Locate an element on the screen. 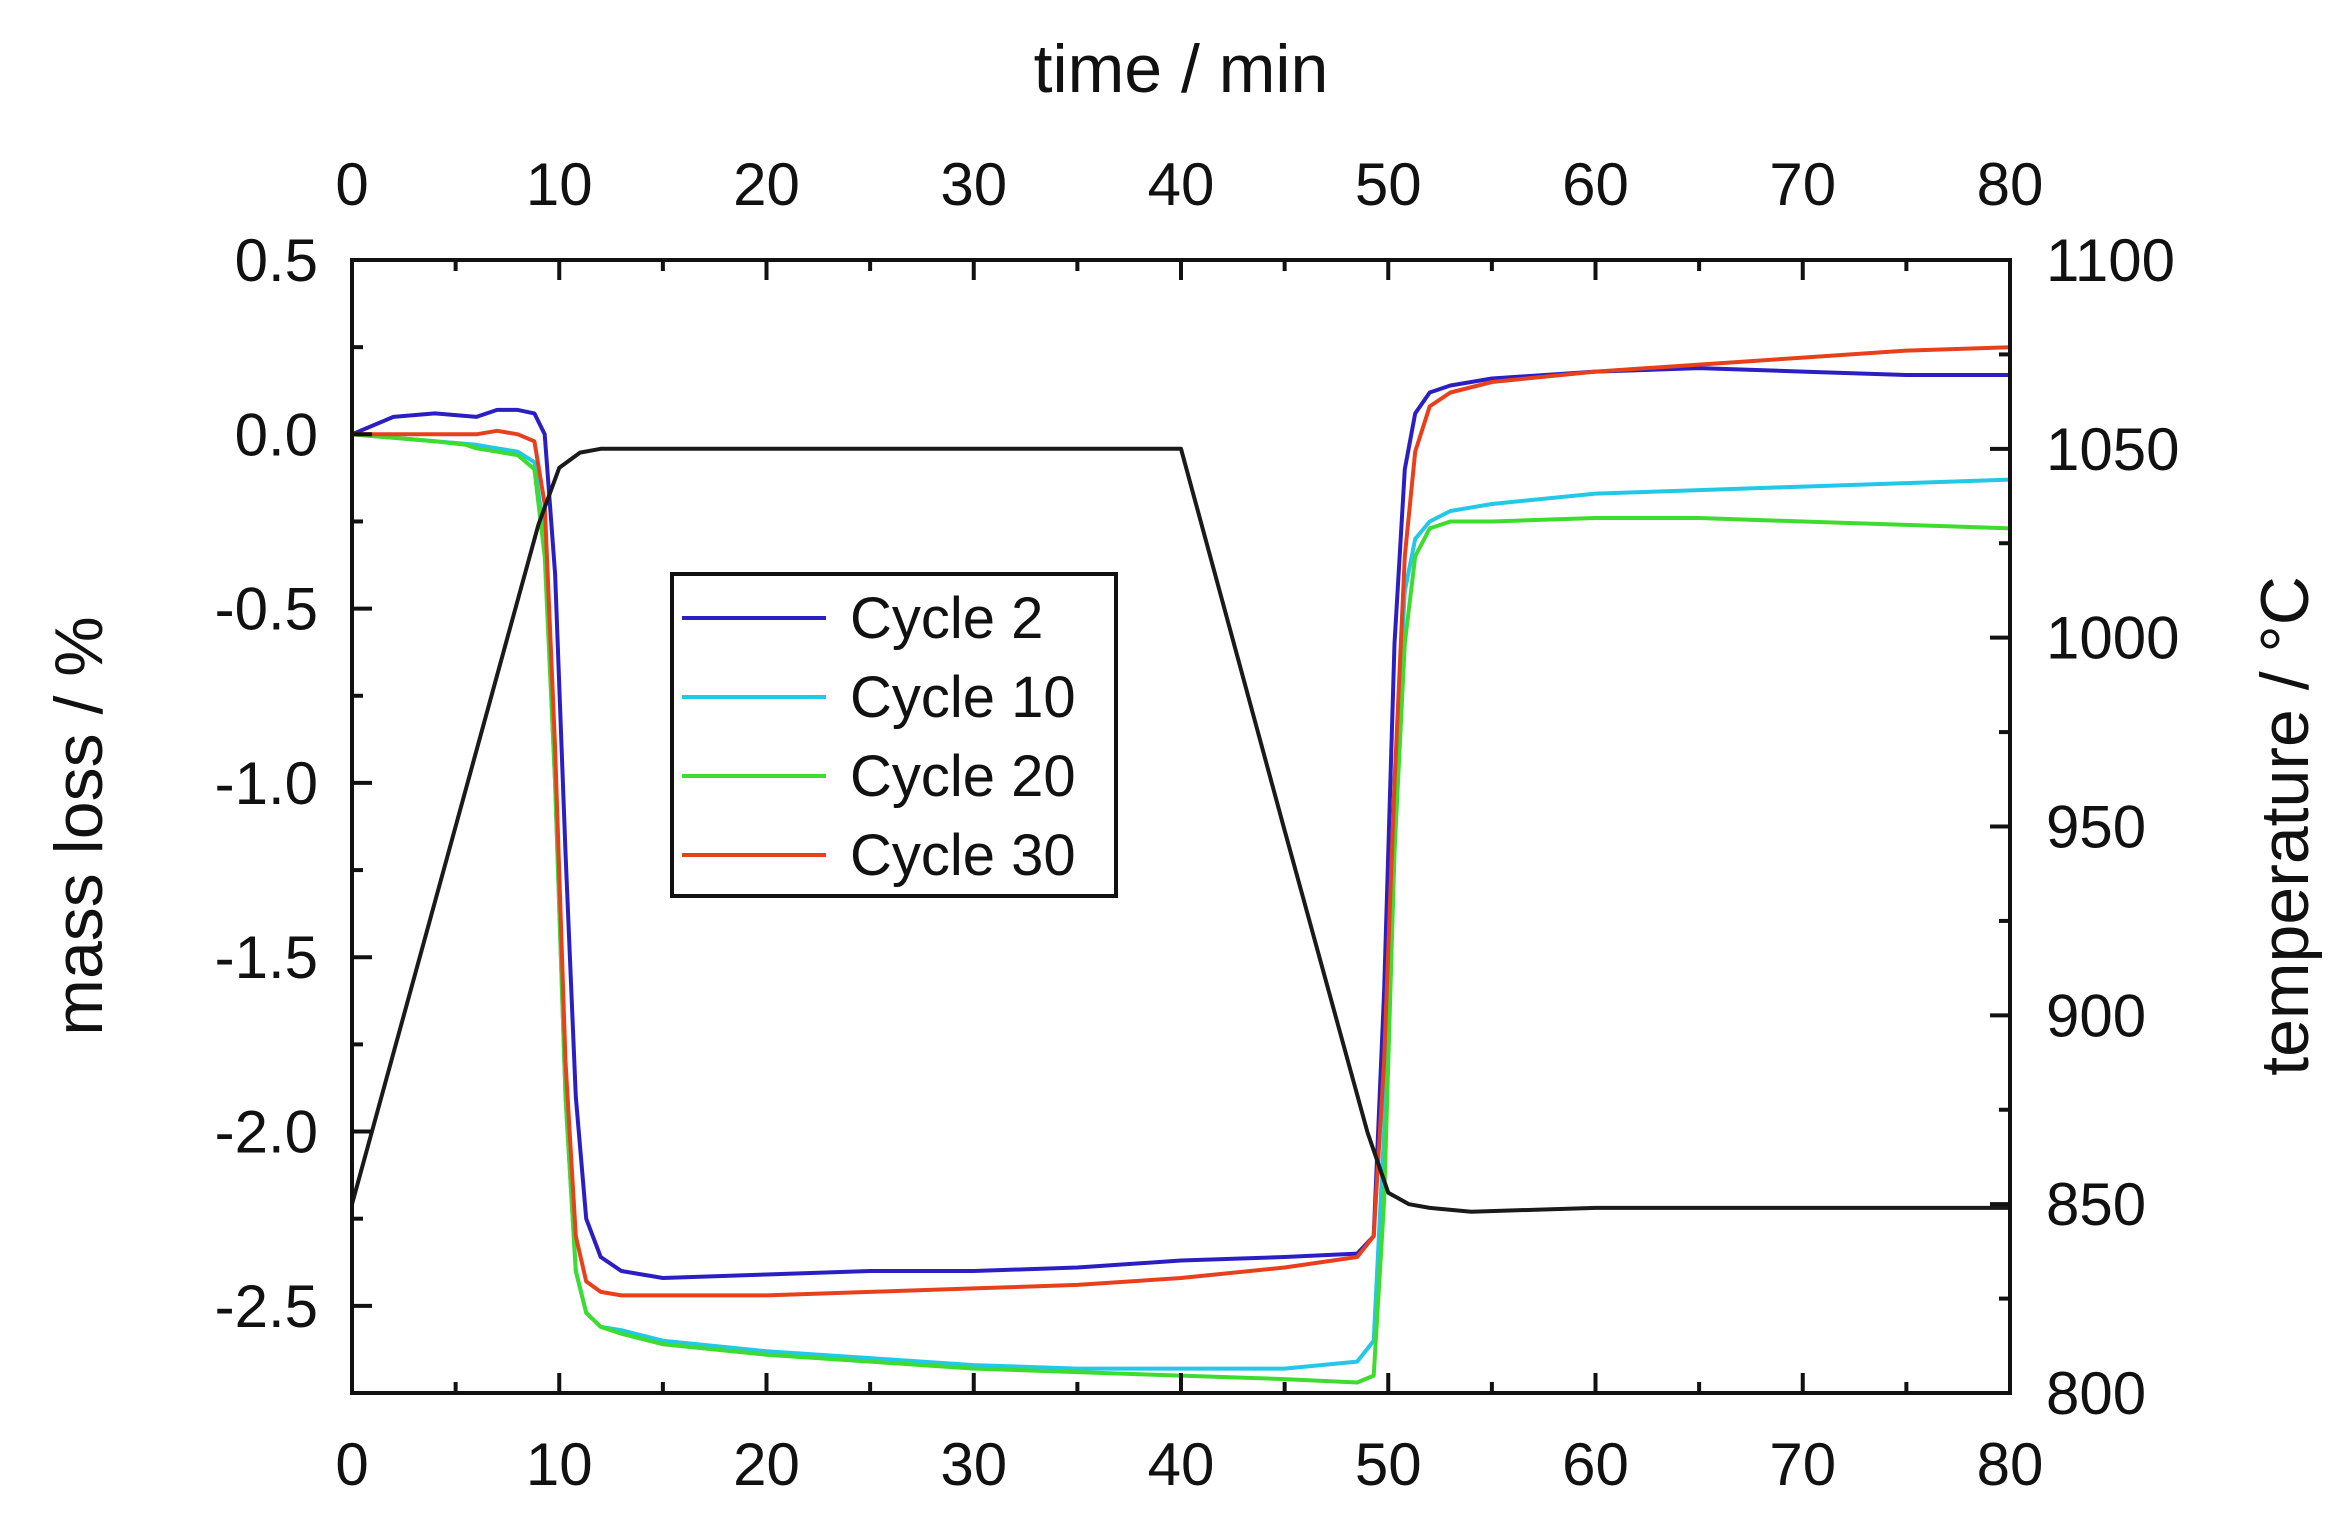 This screenshot has width=2350, height=1518. x-bottom-tick-label: 30 is located at coordinates (973, 1464).